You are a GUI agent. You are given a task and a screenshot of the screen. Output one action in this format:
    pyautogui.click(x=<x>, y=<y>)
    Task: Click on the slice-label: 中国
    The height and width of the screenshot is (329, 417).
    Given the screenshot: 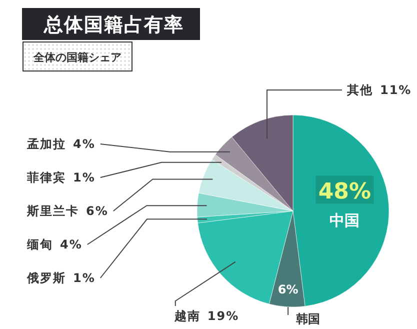 What is the action you would take?
    pyautogui.click(x=345, y=221)
    